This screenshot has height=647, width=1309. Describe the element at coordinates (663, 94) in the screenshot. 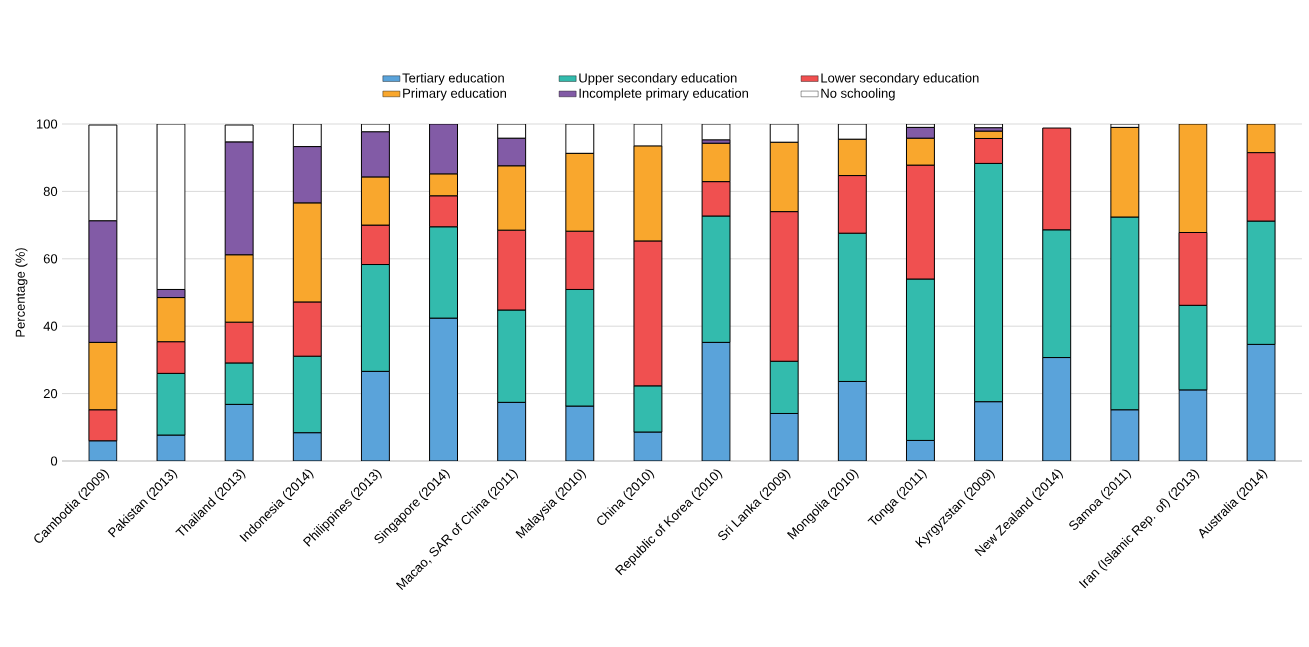

I see `legend-label: Incomplete primary education` at that location.